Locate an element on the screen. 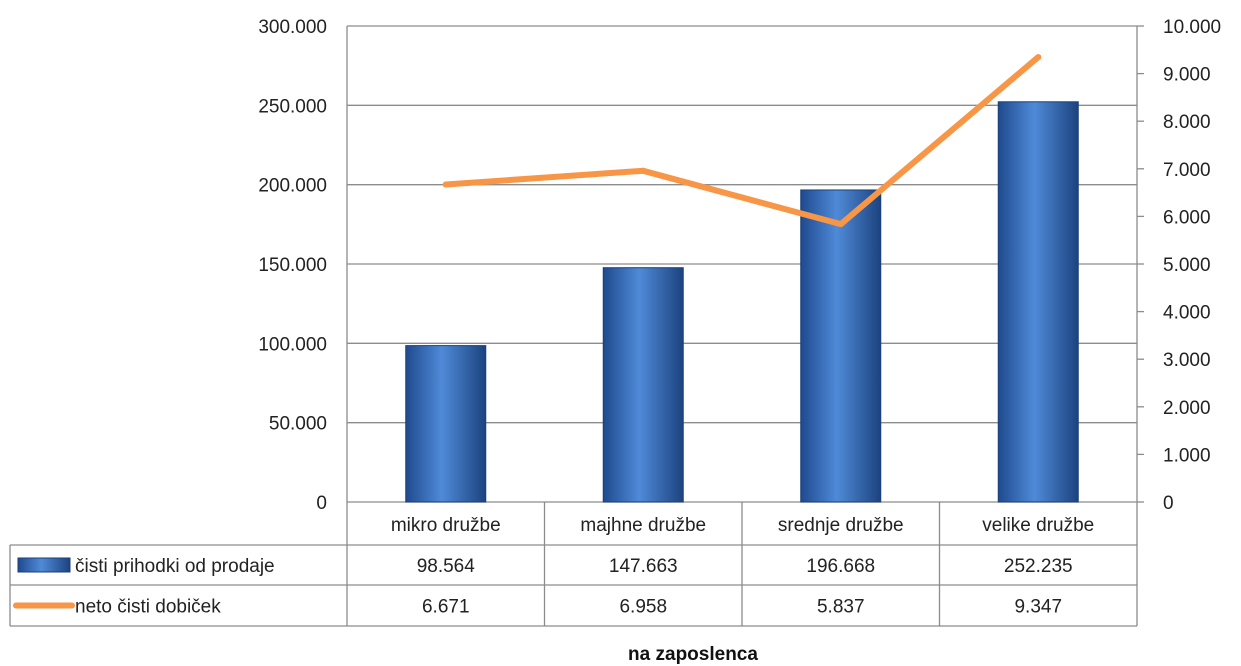 This screenshot has width=1241, height=666. x-category-label: velike družbe is located at coordinates (1038, 525).